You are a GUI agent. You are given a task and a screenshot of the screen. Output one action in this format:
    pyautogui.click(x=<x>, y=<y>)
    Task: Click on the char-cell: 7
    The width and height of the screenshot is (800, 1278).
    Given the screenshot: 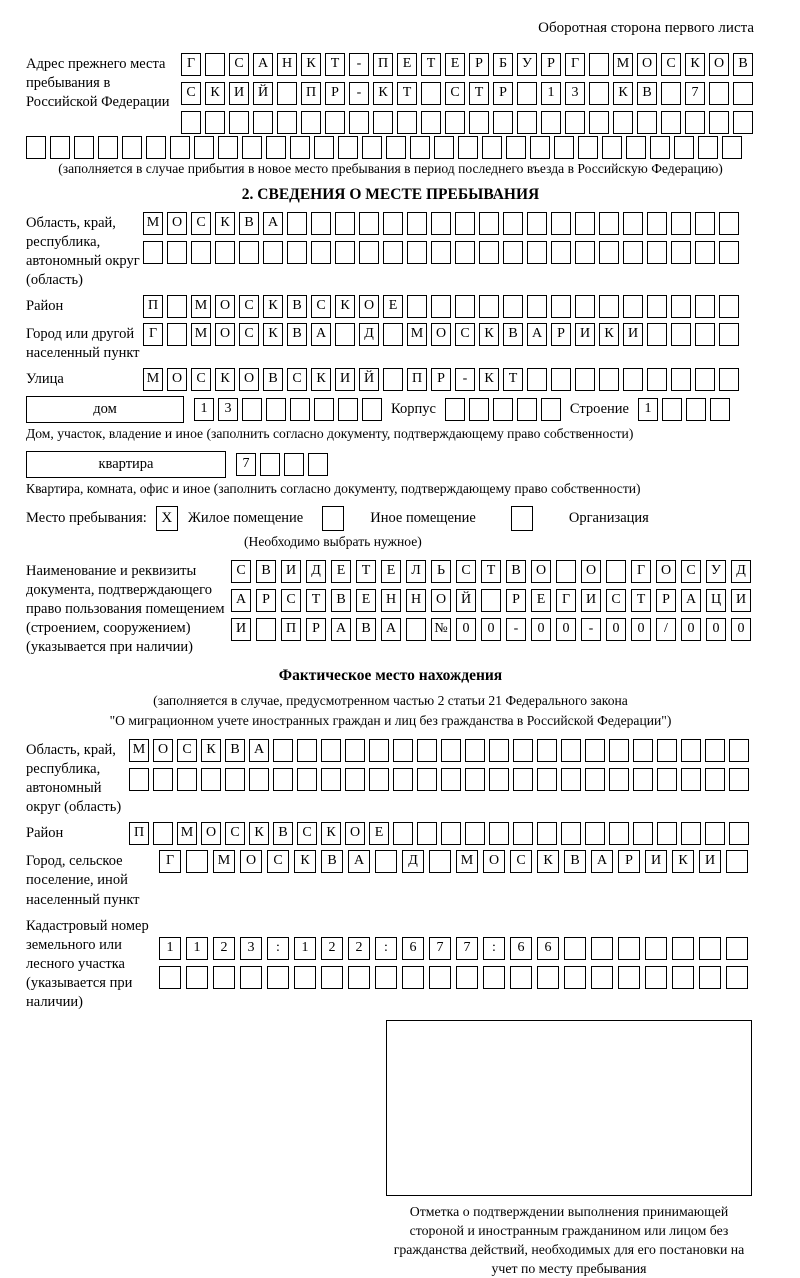 What is the action you would take?
    pyautogui.click(x=440, y=948)
    